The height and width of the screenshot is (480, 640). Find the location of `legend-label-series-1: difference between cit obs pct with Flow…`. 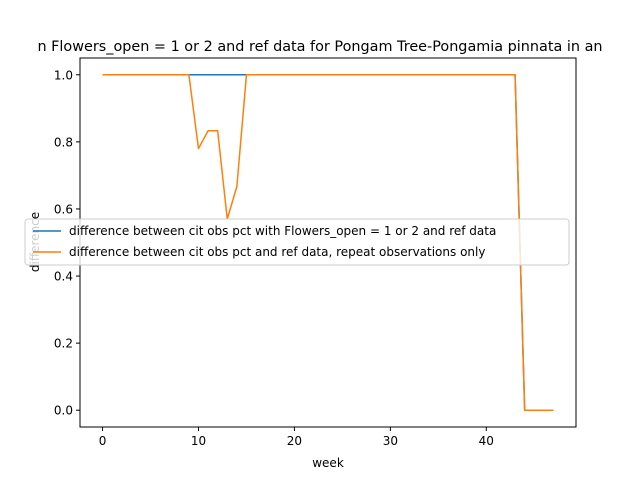

legend-label-series-1: difference between cit obs pct with Flow… is located at coordinates (282, 231).